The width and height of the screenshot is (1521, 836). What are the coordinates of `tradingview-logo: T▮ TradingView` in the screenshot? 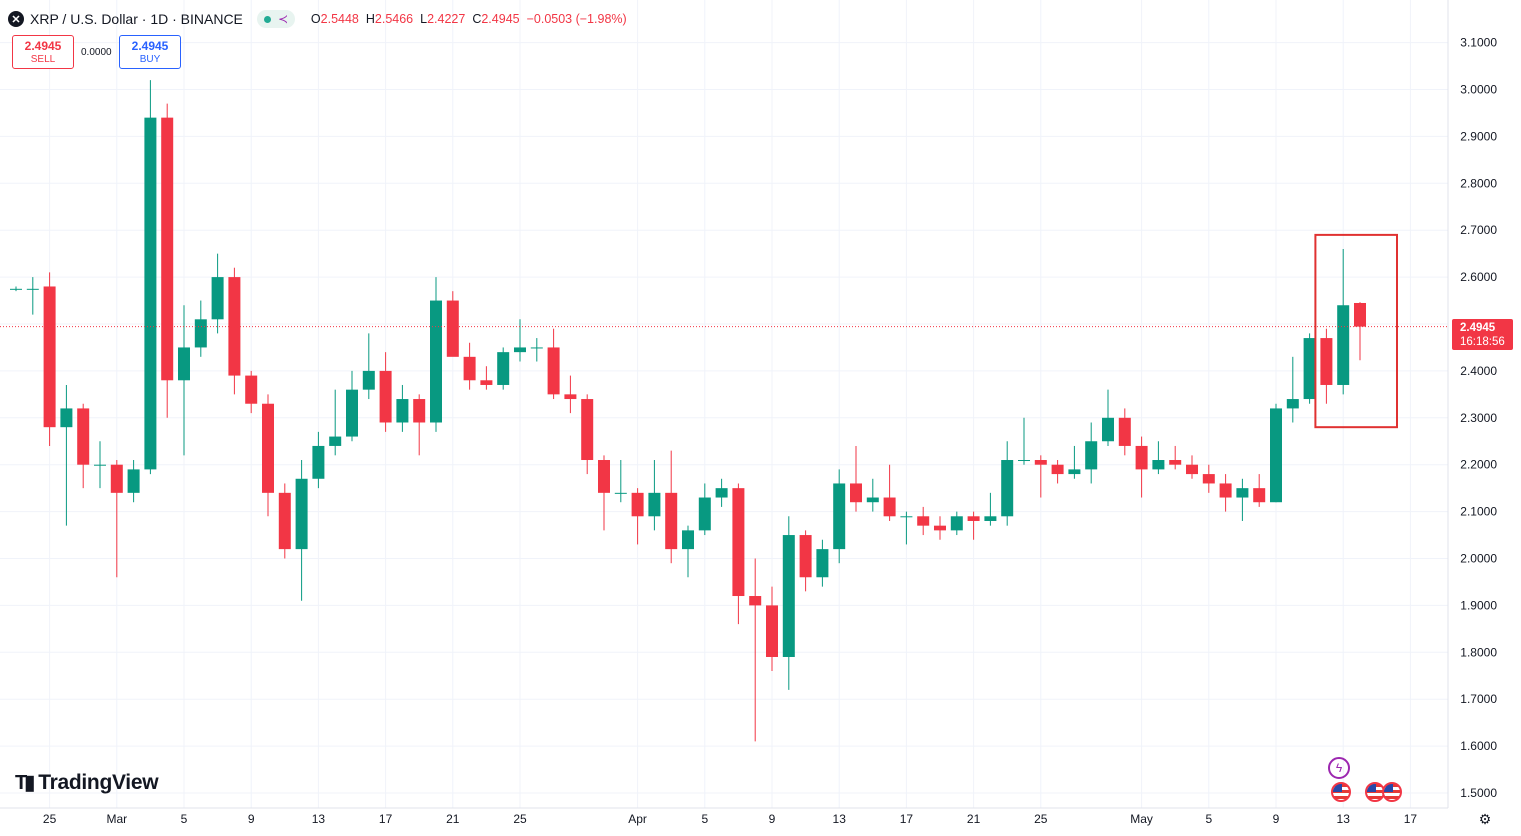 It's located at (87, 782).